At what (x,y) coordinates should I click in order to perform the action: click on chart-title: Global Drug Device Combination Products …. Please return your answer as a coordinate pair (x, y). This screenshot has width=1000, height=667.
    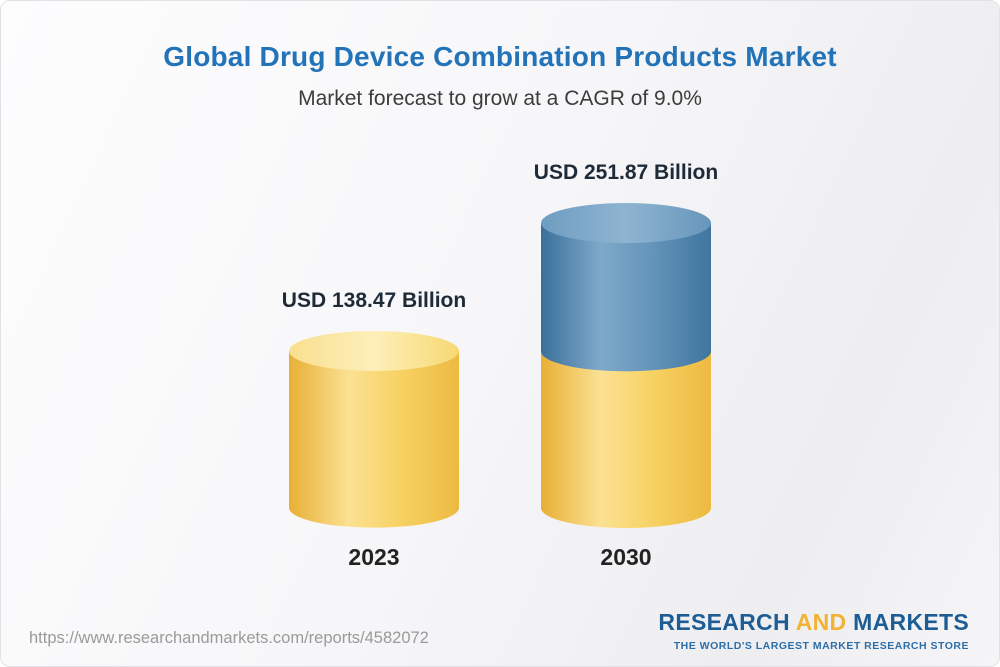
    Looking at the image, I should click on (500, 56).